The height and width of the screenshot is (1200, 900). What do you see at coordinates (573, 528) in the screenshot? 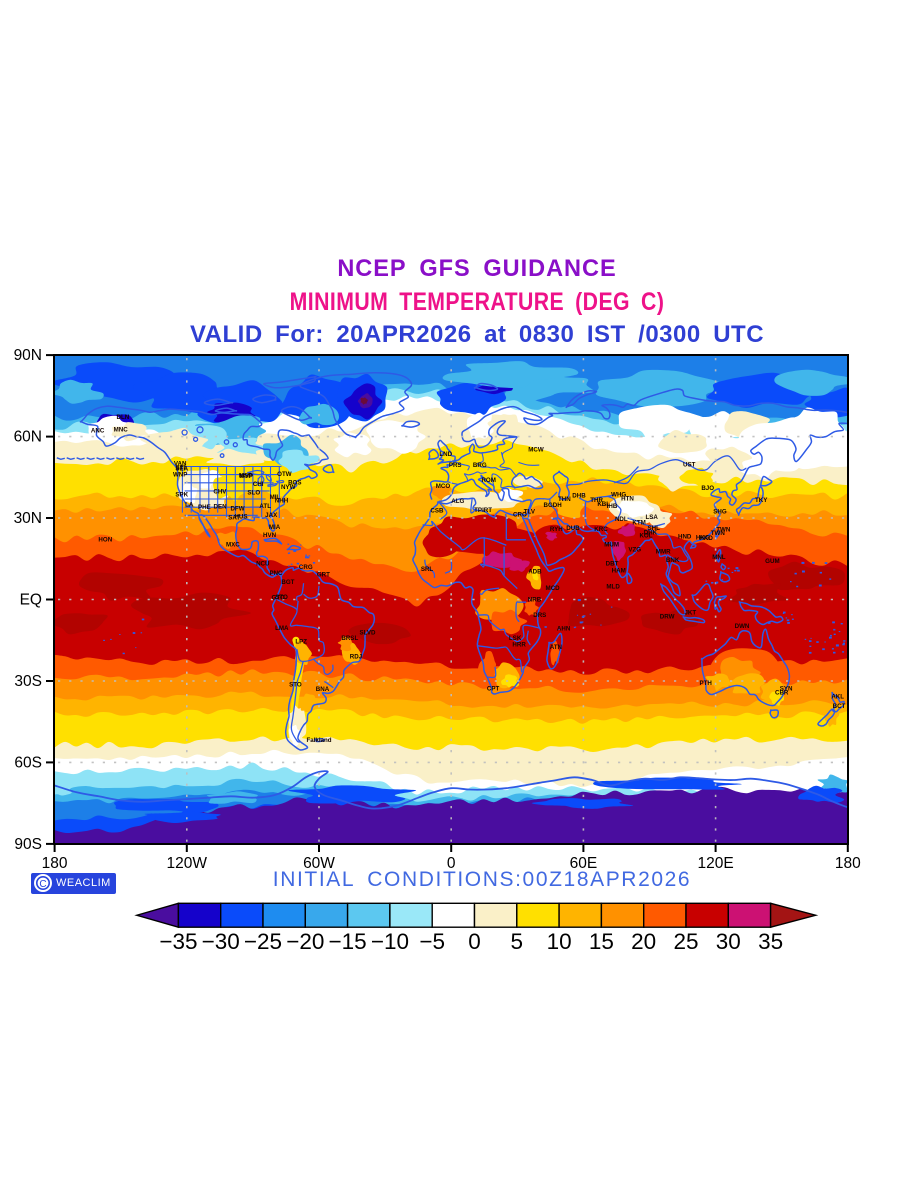
I see `svg-text: DUB` at bounding box center [573, 528].